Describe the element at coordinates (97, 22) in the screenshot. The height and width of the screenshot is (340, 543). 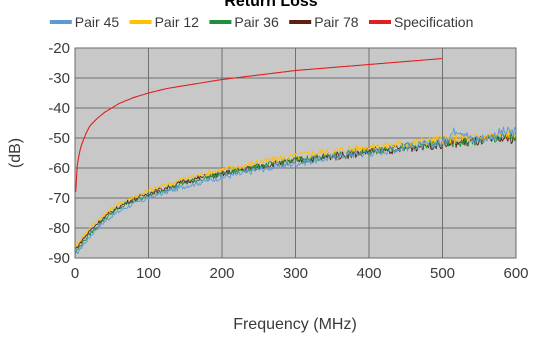
I see `legend-label: Pair 45` at that location.